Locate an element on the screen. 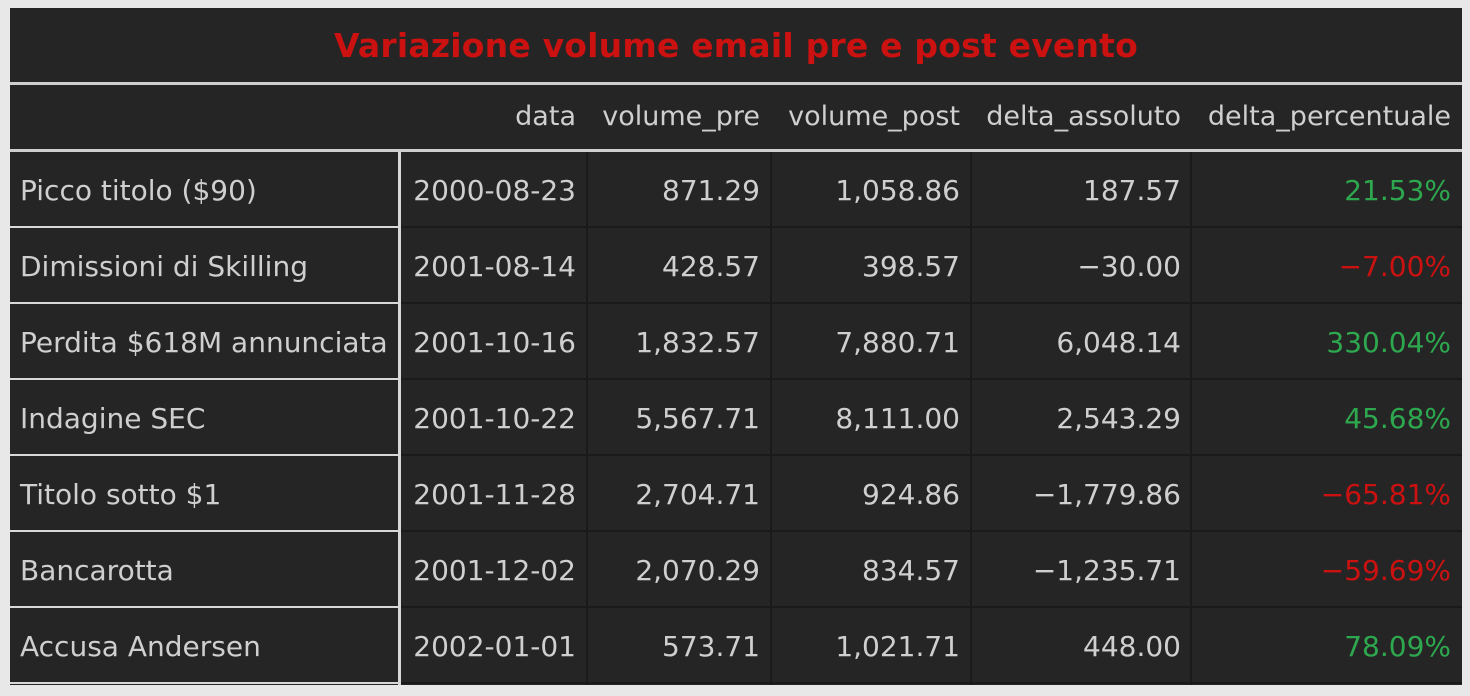  cell-volume-pre: 573.71 is located at coordinates (711, 646).